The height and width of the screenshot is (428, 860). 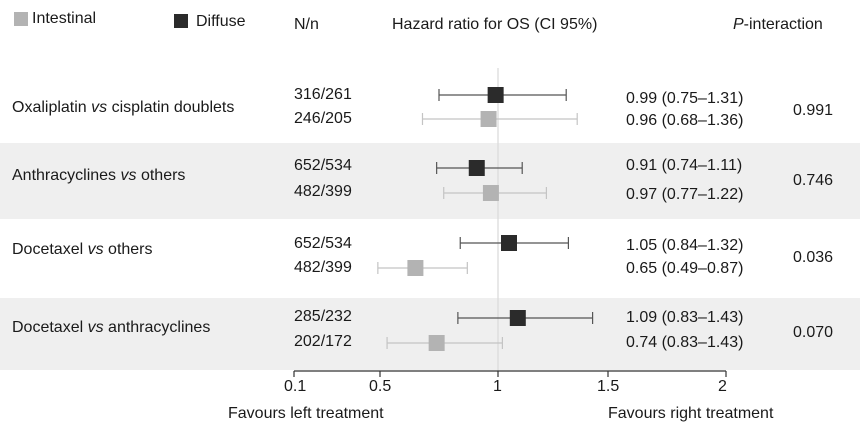 I want to click on hr-text-4-intestinal: 0.74 (0.83–1.43), so click(x=685, y=342).